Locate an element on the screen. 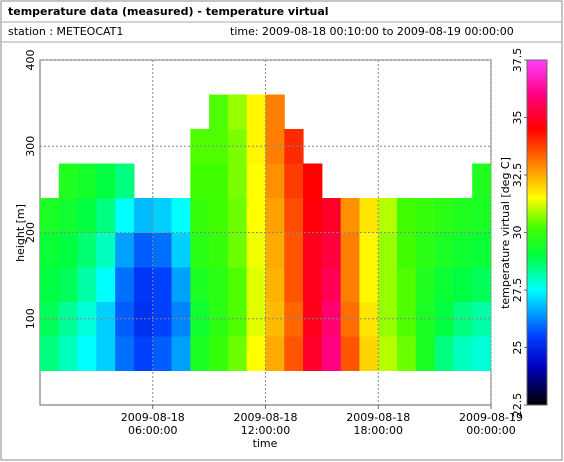 This screenshot has height=462, width=564. colorbar-tick-label: 32.5 is located at coordinates (517, 175).